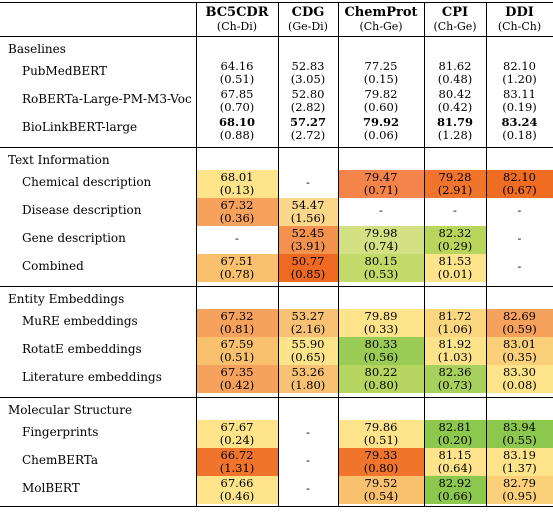 This screenshot has height=530, width=553. Describe the element at coordinates (80, 127) in the screenshot. I see `row-label: BioLinkBERT-large` at that location.